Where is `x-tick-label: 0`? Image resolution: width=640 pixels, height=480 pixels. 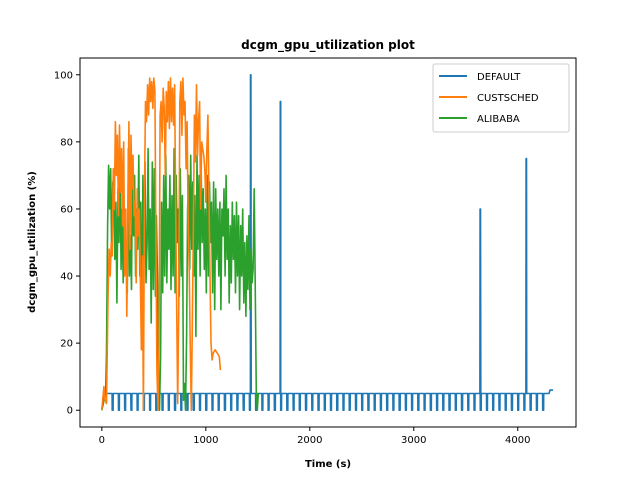
x-tick-label: 0 is located at coordinates (102, 440).